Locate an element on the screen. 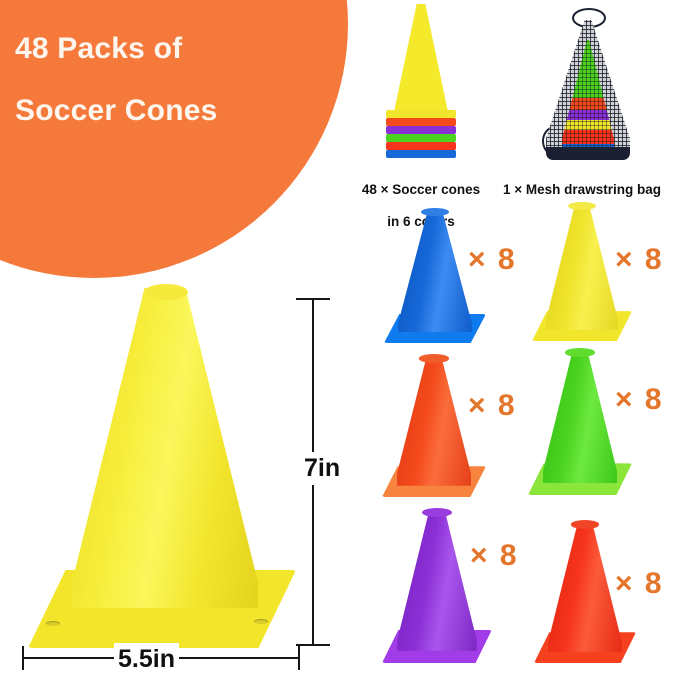 Image resolution: width=679 pixels, height=676 pixels. stacked-cones-image is located at coordinates (421, 81).